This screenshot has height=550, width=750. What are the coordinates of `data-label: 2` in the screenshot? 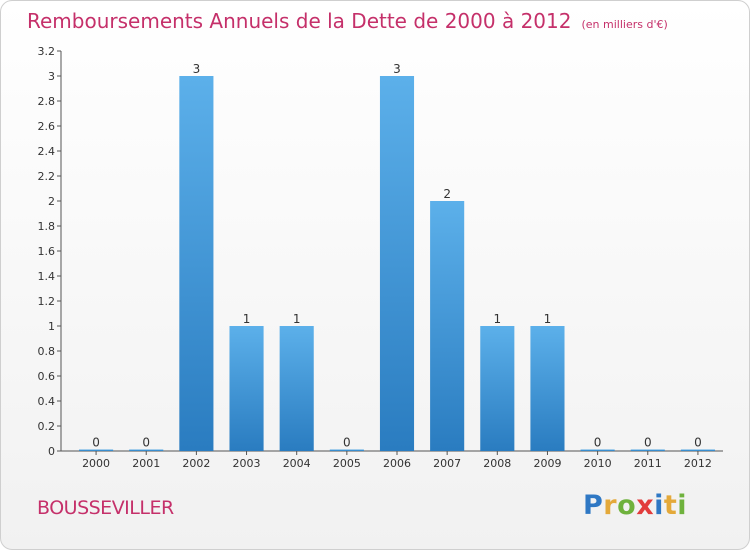 It's located at (447, 194).